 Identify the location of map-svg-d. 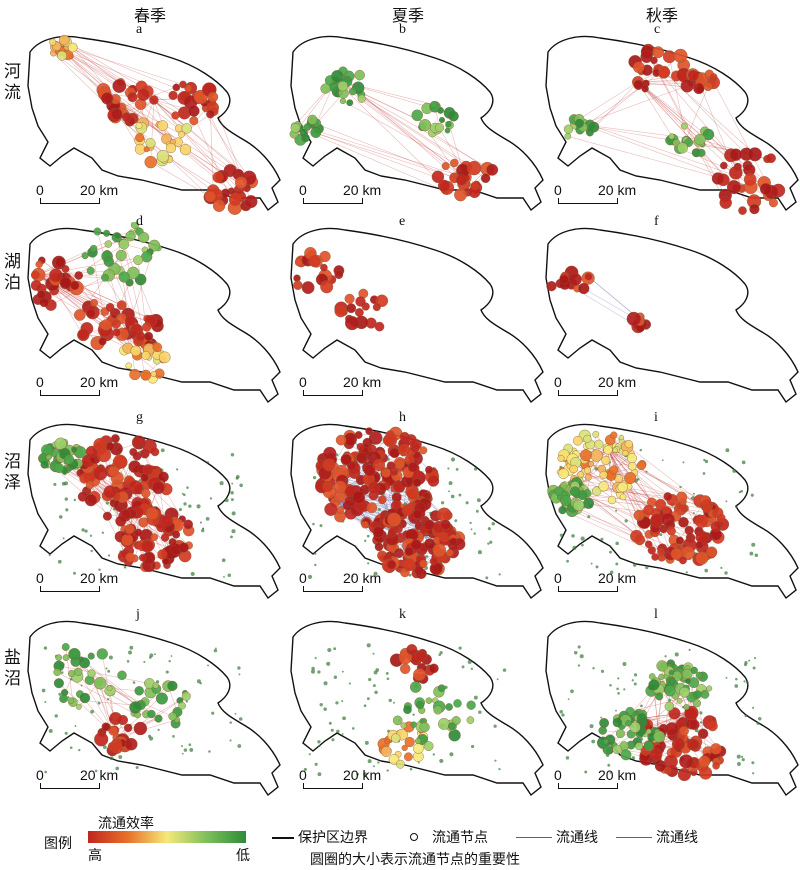
(154, 313).